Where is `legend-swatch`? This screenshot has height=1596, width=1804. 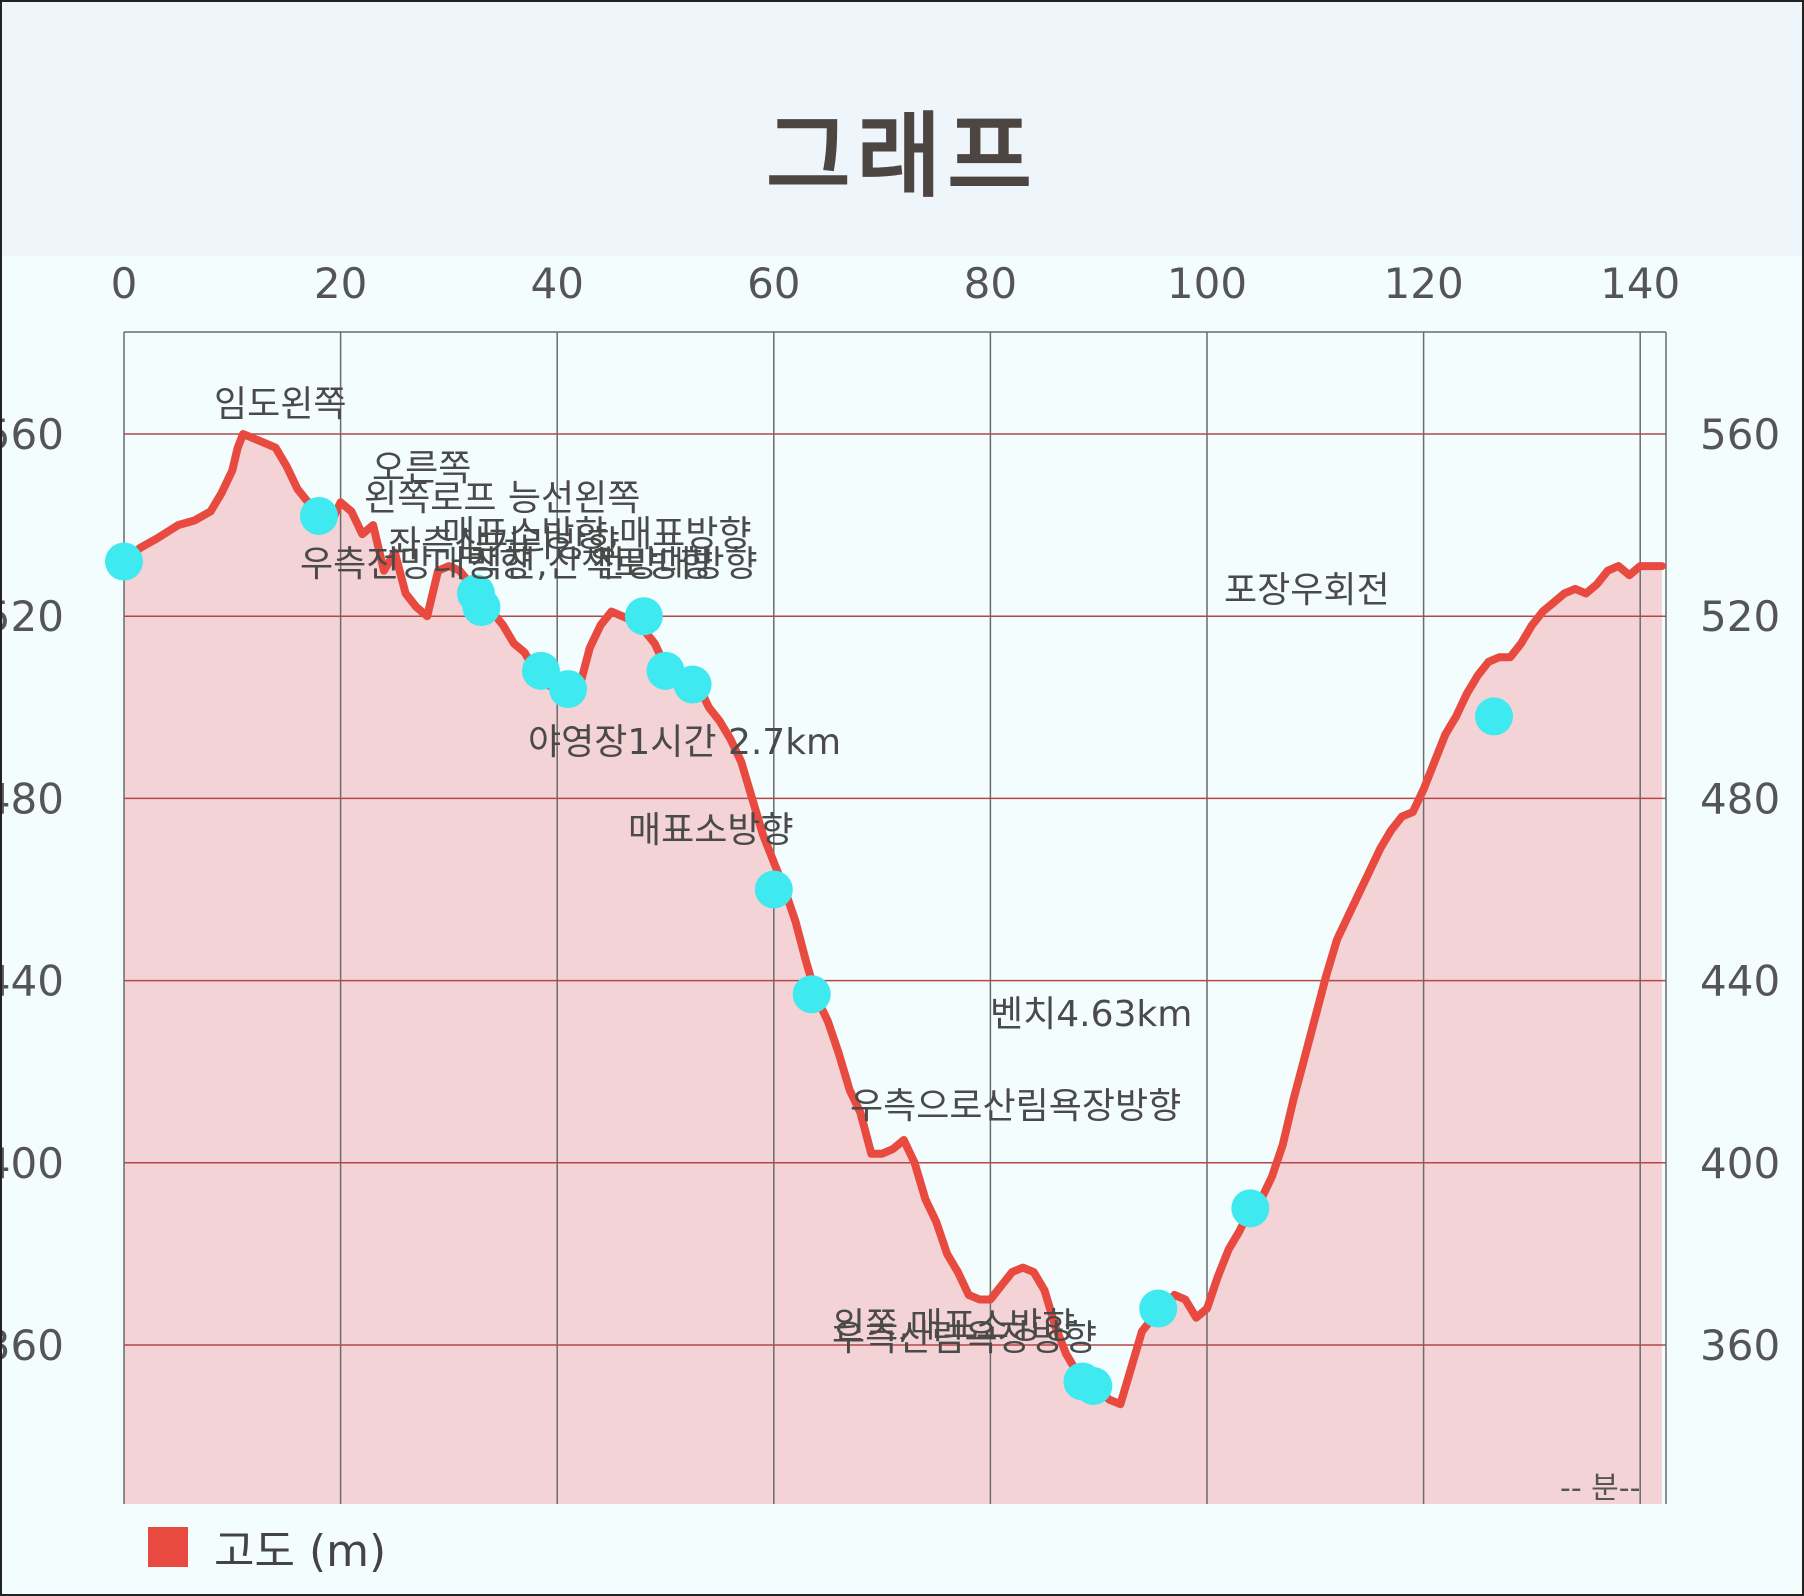
legend-swatch is located at coordinates (168, 1547).